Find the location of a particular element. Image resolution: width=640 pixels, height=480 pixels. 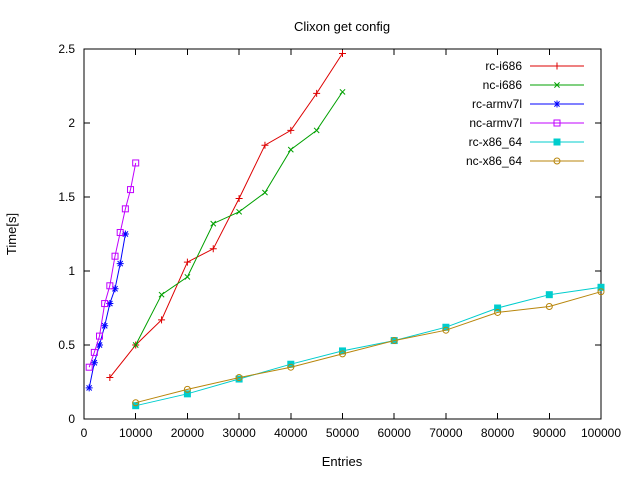

legend-entry-rc-x86_64: rc-x86_64 is located at coordinates (526, 142).